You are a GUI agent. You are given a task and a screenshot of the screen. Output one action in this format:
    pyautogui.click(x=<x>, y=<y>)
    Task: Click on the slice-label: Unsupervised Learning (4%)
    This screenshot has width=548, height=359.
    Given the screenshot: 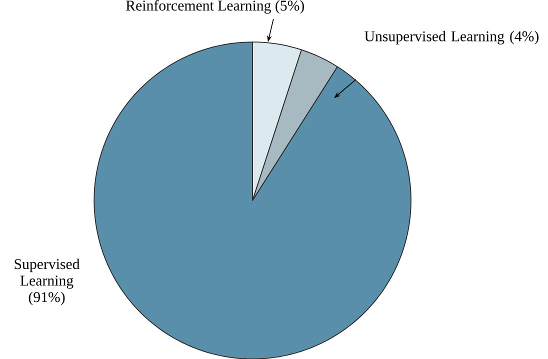 What is the action you would take?
    pyautogui.click(x=451, y=37)
    